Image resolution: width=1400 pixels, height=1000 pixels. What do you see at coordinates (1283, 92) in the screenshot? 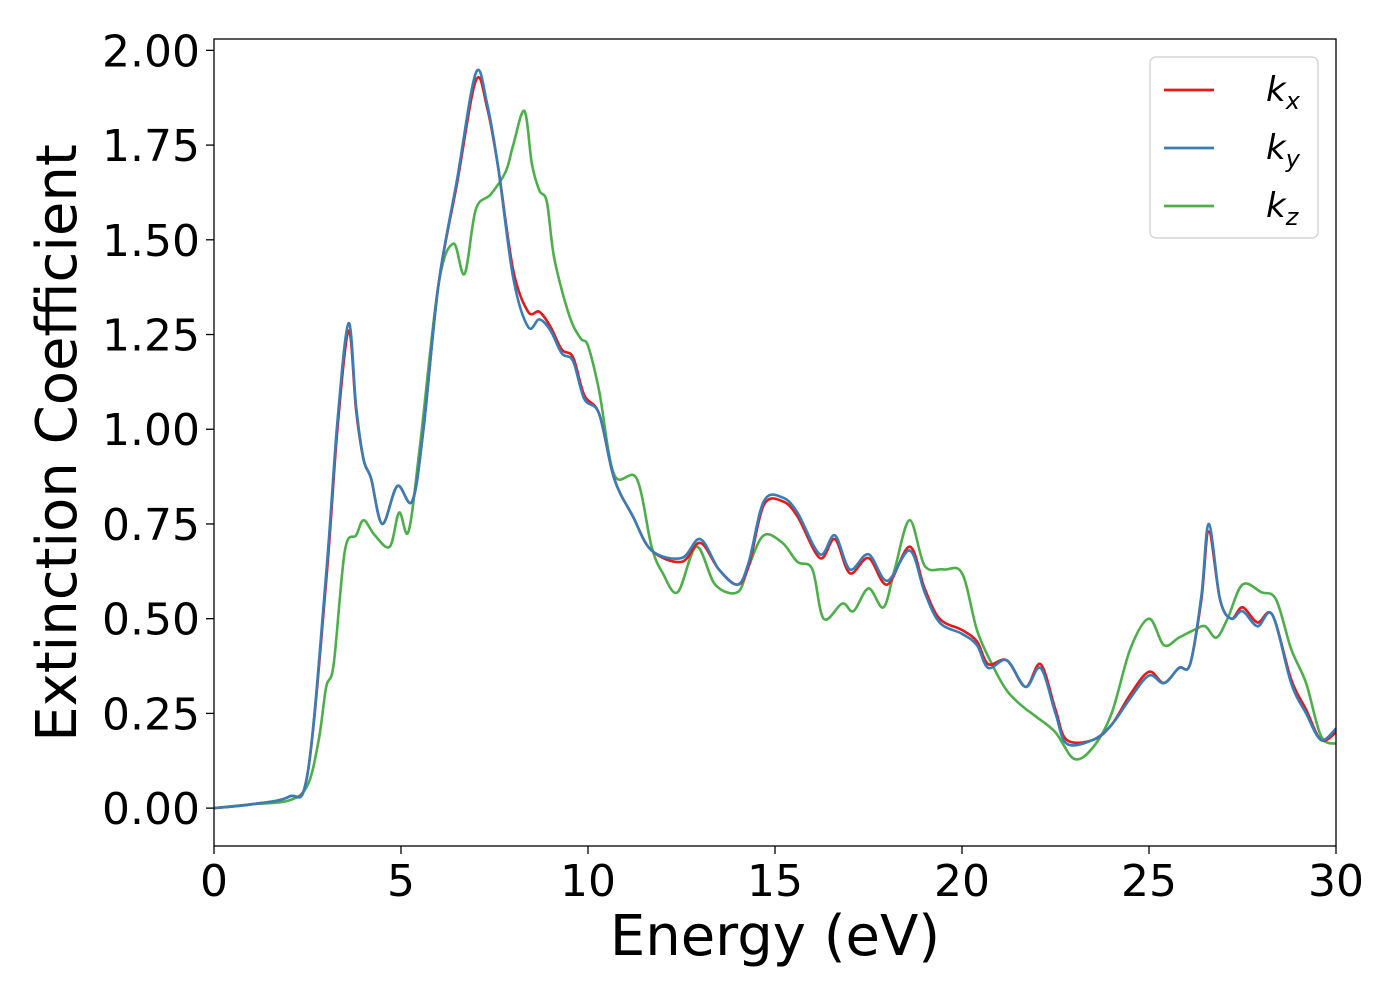
I see `legend-label-x: kx` at bounding box center [1283, 92].